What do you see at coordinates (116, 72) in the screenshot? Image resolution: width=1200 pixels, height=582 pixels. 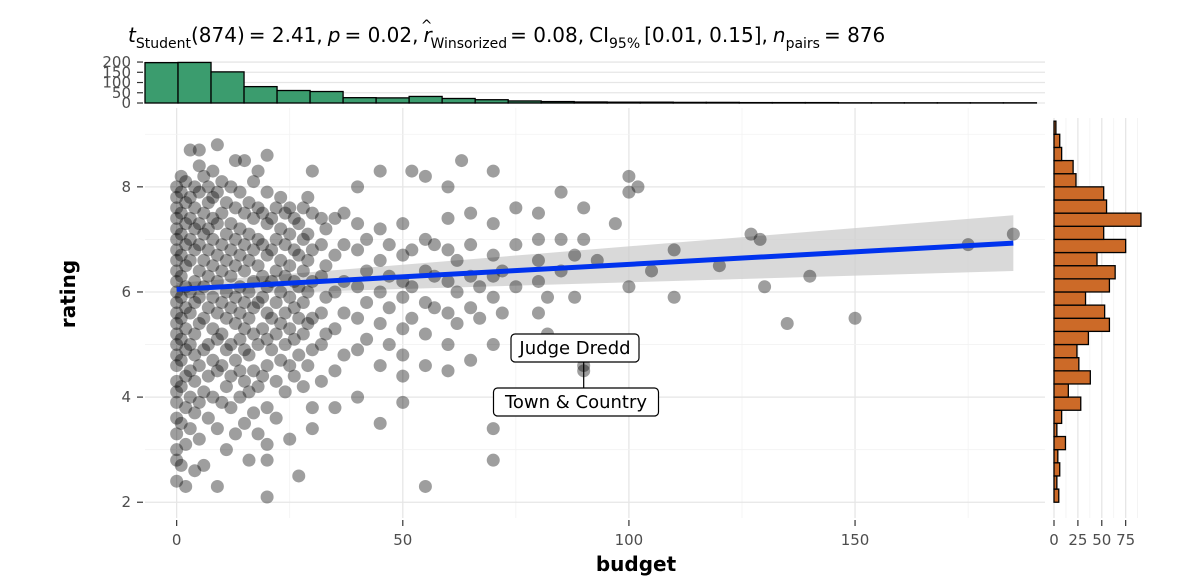 I see `top-hist-tick-label: 150` at bounding box center [116, 72].